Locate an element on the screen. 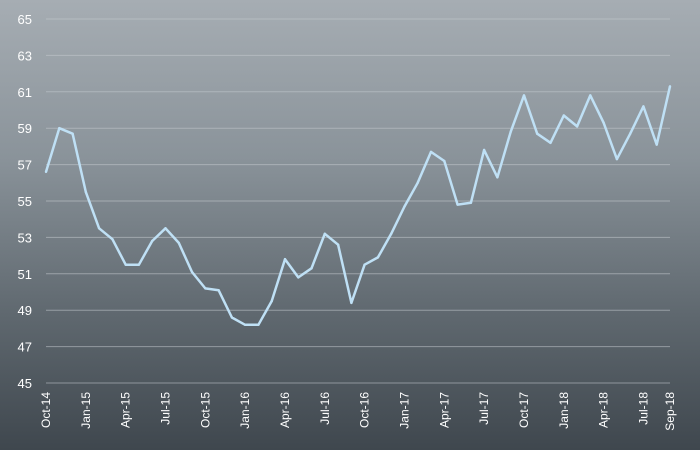 The height and width of the screenshot is (450, 700). x-tick-label: Jan-16 is located at coordinates (245, 410).